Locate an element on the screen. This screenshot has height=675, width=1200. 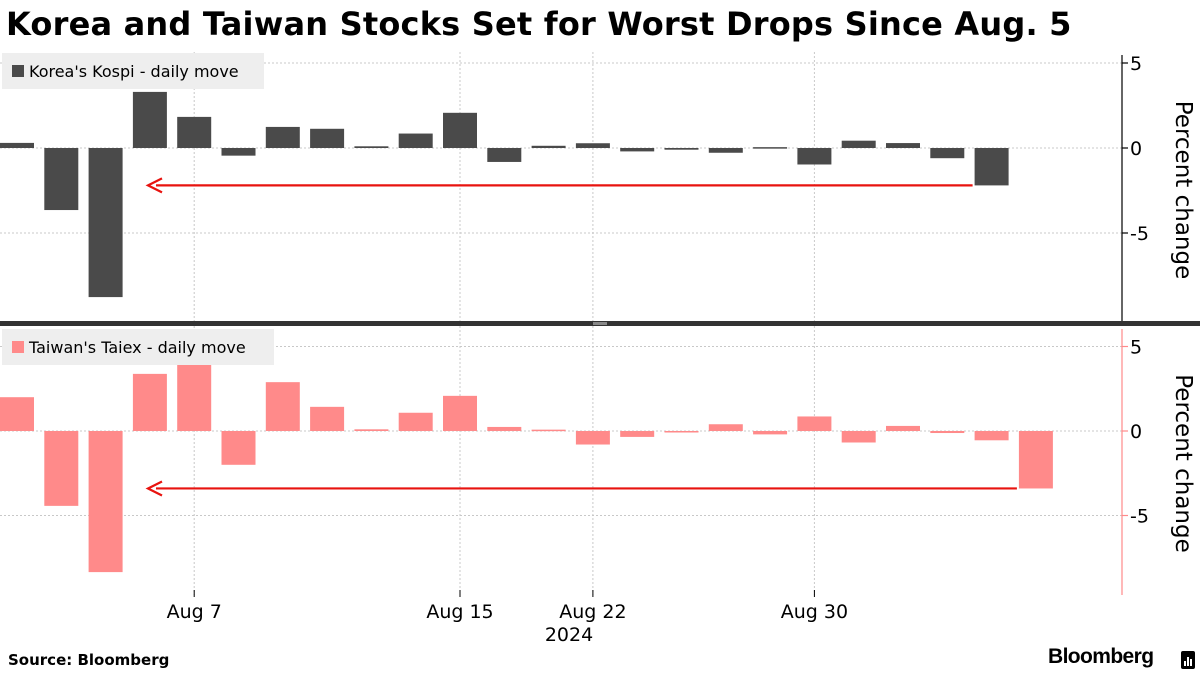
legend-label-taiex: Taiwan's Taiex - daily move is located at coordinates (137, 347).